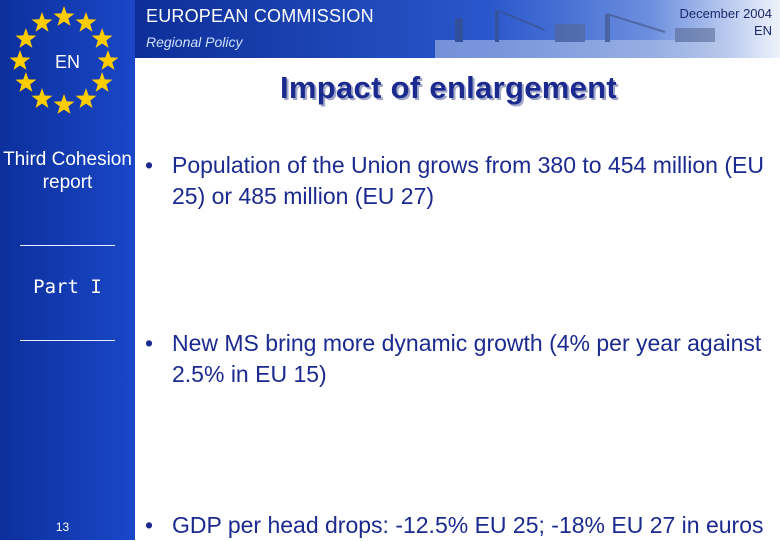  I want to click on report-name: Third Cohesion report, so click(67, 171).